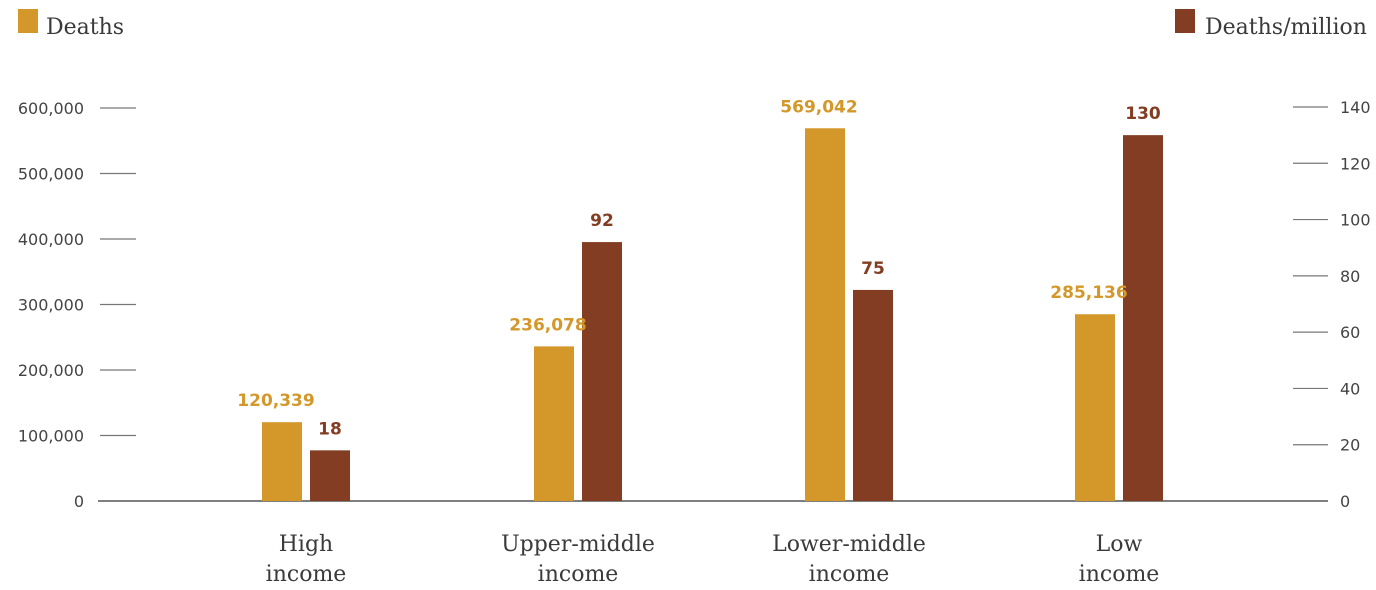  I want to click on legend-swatch-deaths, so click(28, 21).